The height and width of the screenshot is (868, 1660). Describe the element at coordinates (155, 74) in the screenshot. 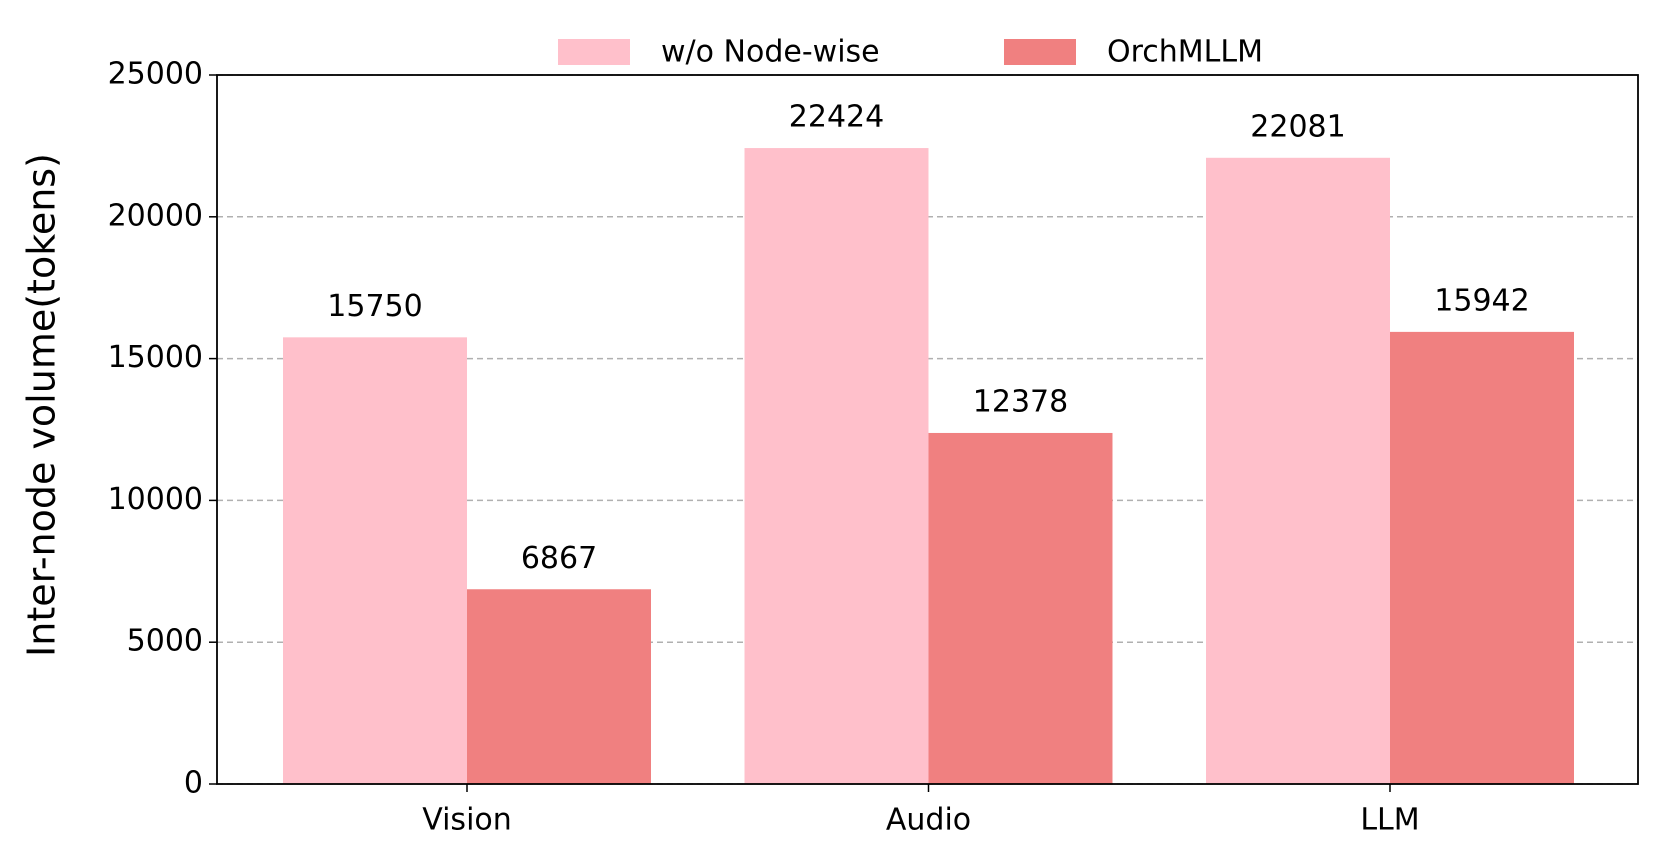

I see `y-tick-label: 25000` at that location.